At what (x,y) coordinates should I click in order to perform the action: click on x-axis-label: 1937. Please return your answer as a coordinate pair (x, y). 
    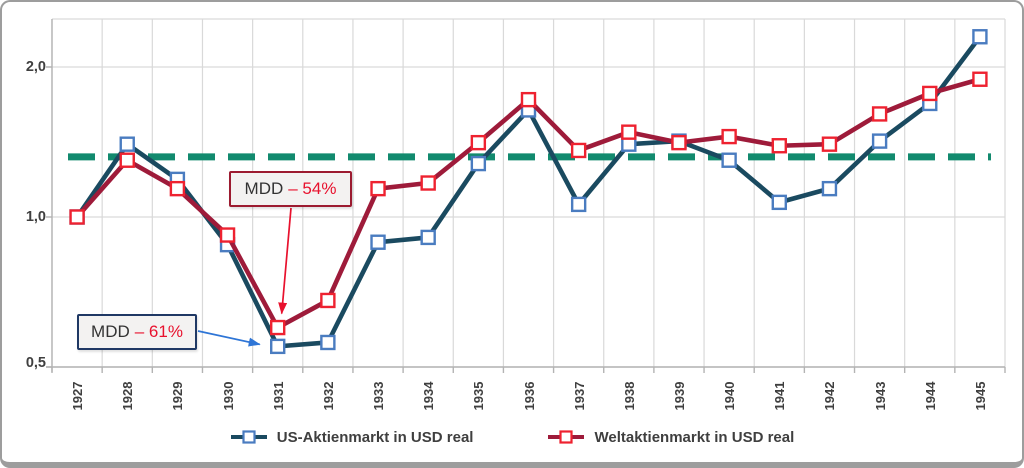
    Looking at the image, I should click on (579, 396).